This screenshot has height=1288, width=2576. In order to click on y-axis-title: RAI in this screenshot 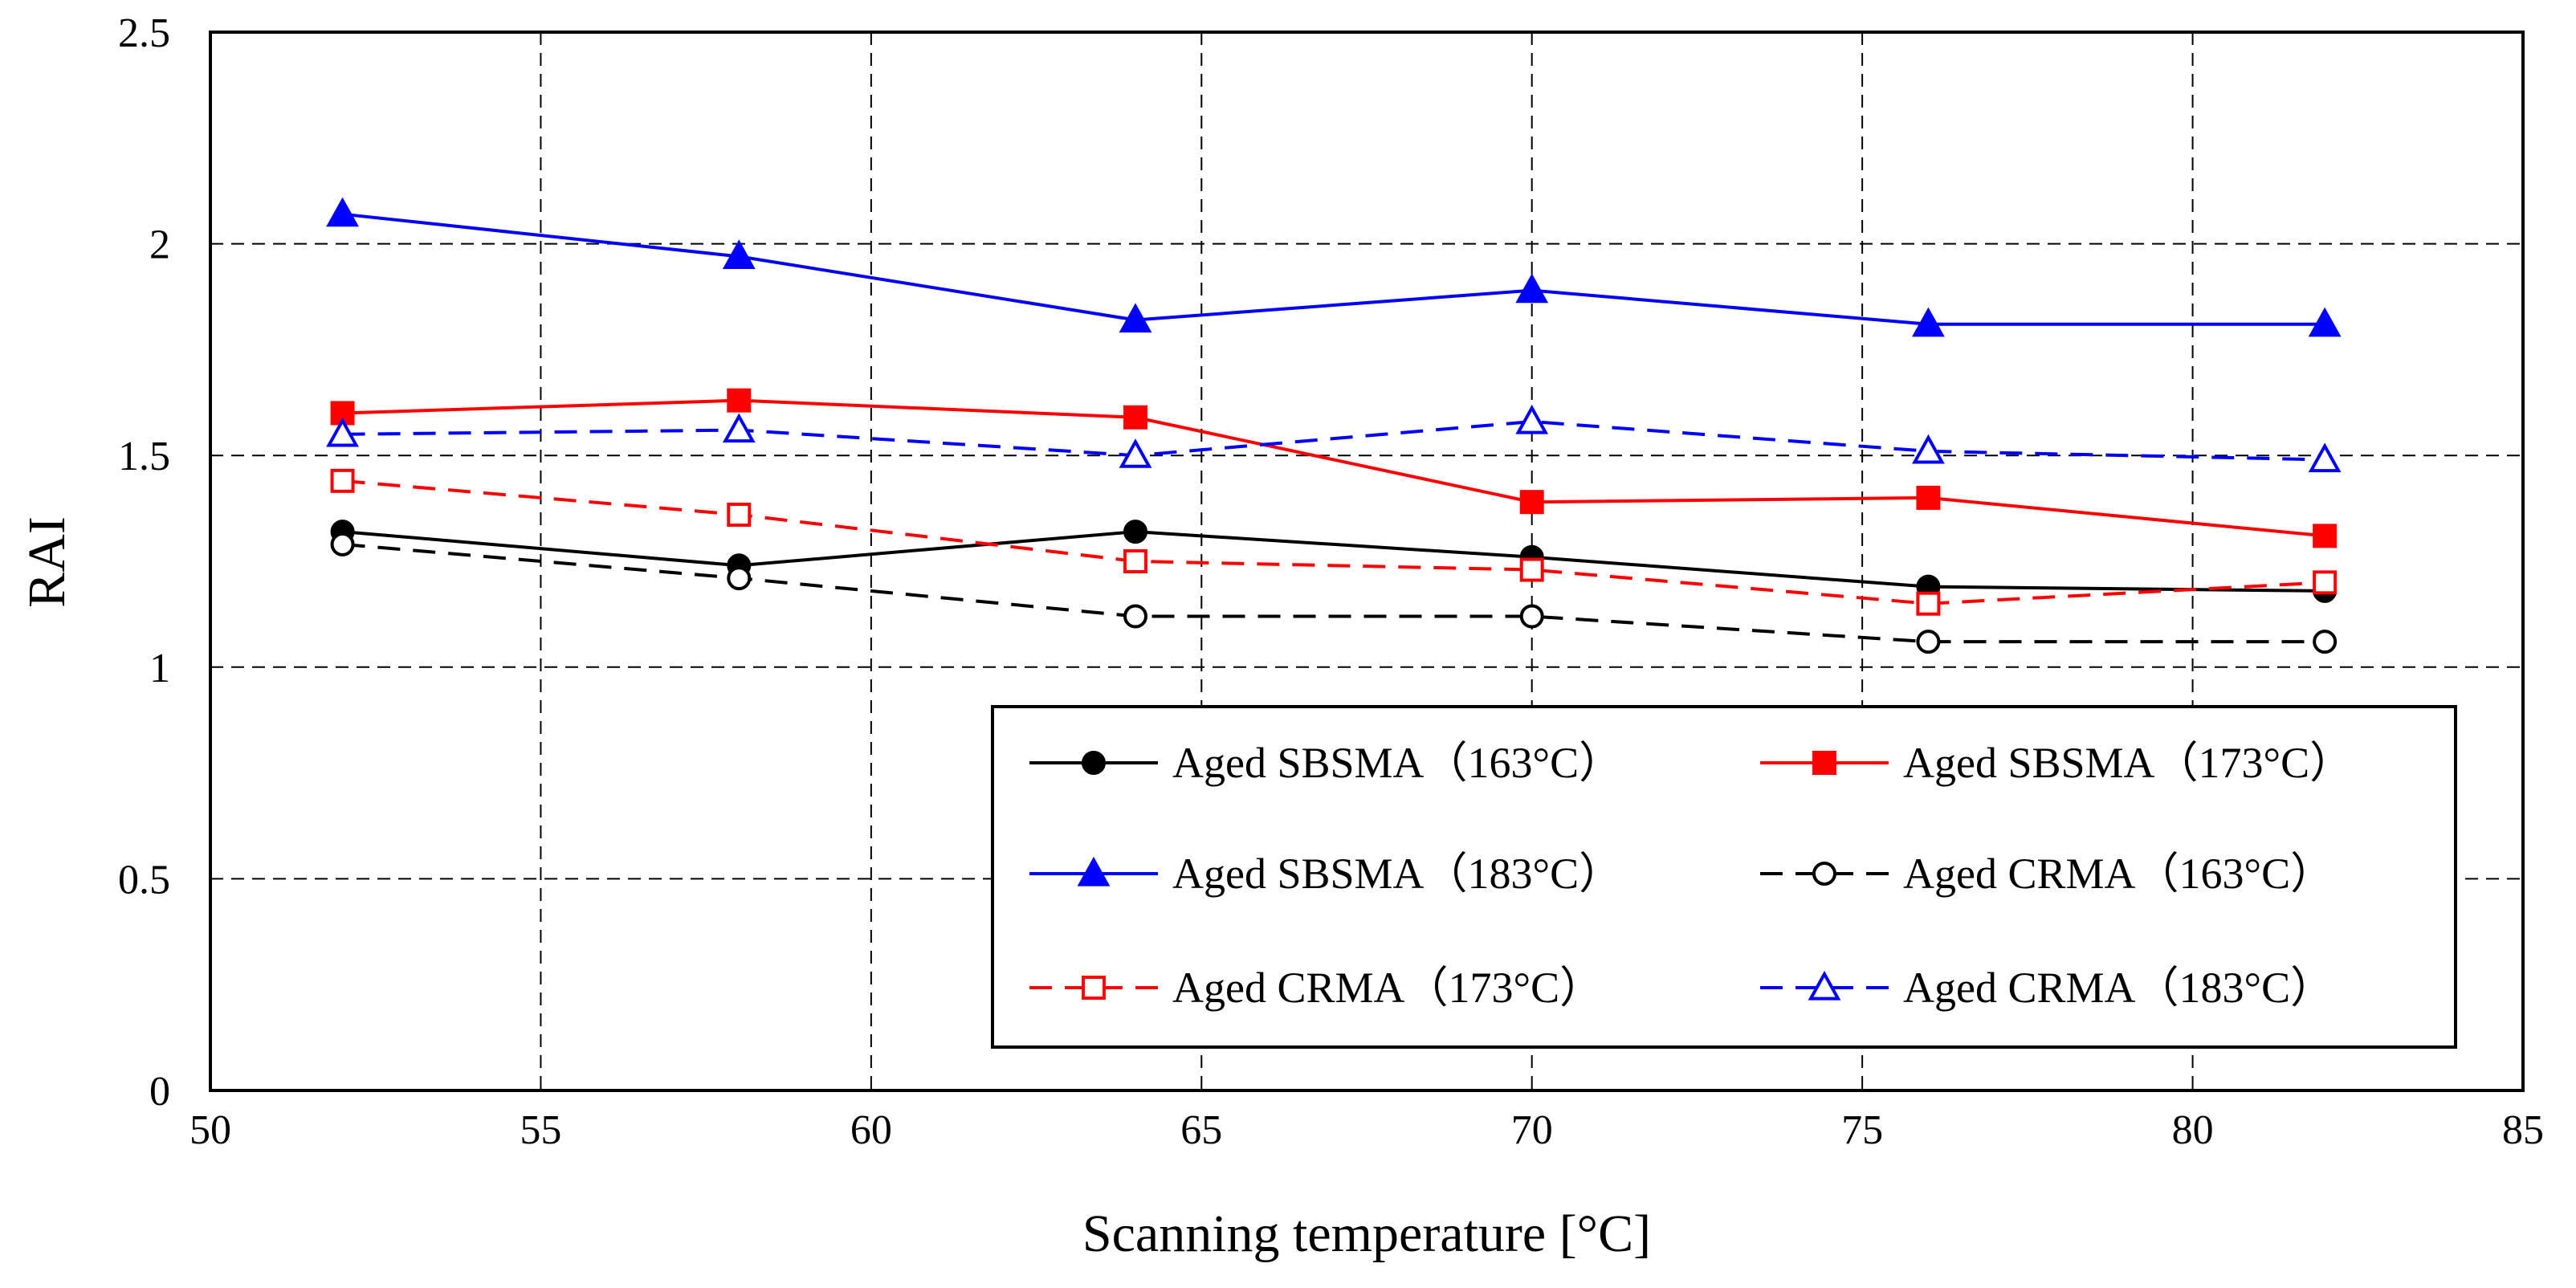, I will do `click(47, 562)`.